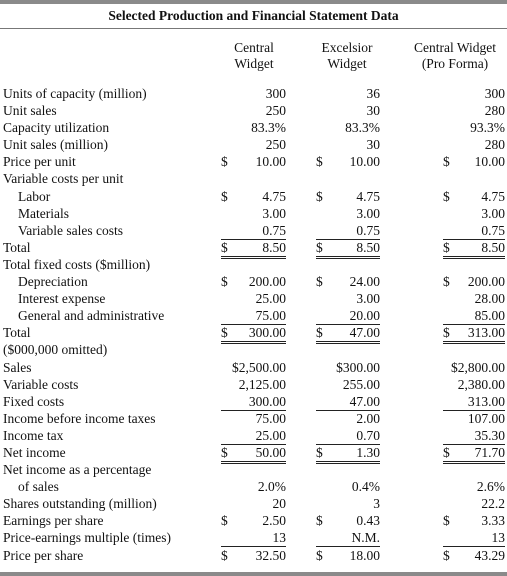 This screenshot has height=576, width=507. I want to click on row-label: Capacity utilization, so click(56, 128).